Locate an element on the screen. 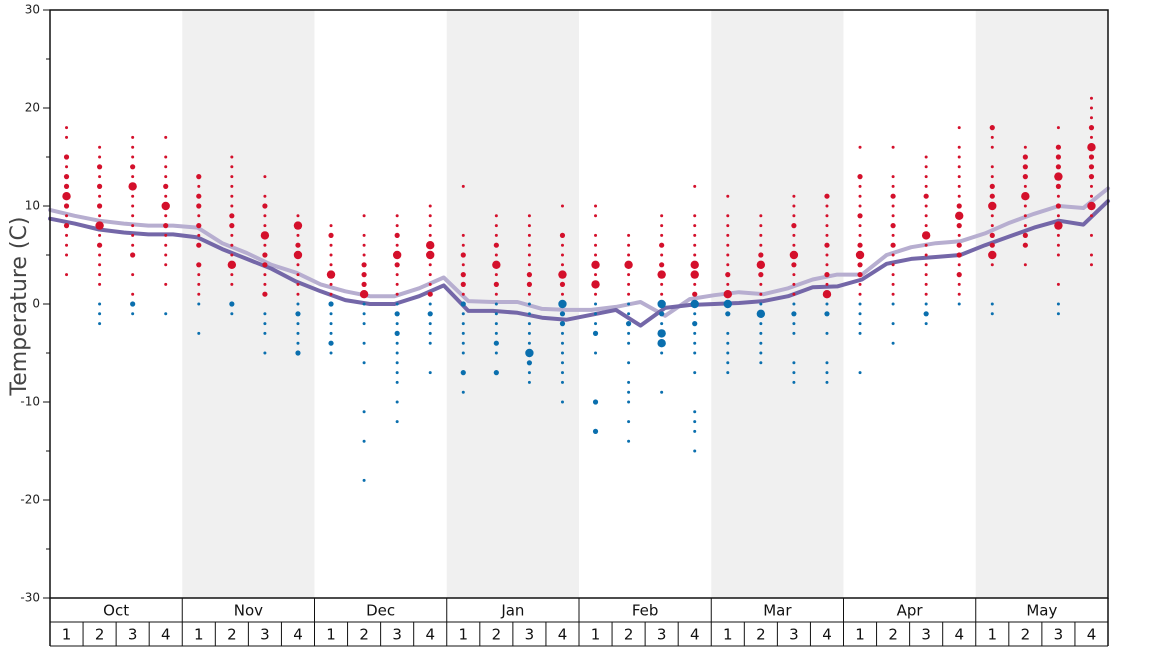 This screenshot has height=648, width=1168. y-tick-label: 20 is located at coordinates (32, 108).